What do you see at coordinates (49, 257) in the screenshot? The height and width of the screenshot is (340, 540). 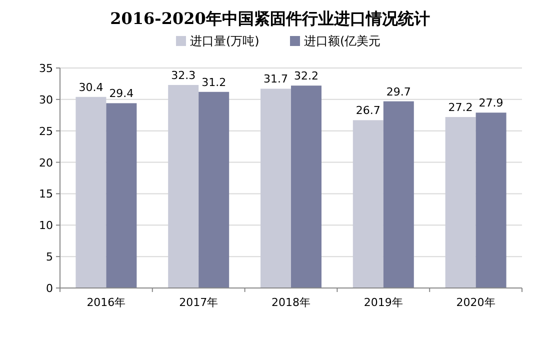 I see `y-tick-label: 5` at bounding box center [49, 257].